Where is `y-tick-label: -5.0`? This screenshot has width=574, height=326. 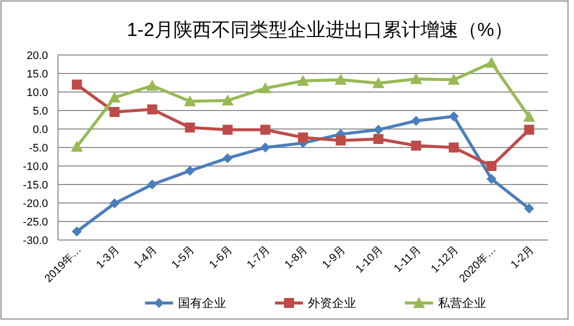
y-tick-label: -5.0 is located at coordinates (38, 148).